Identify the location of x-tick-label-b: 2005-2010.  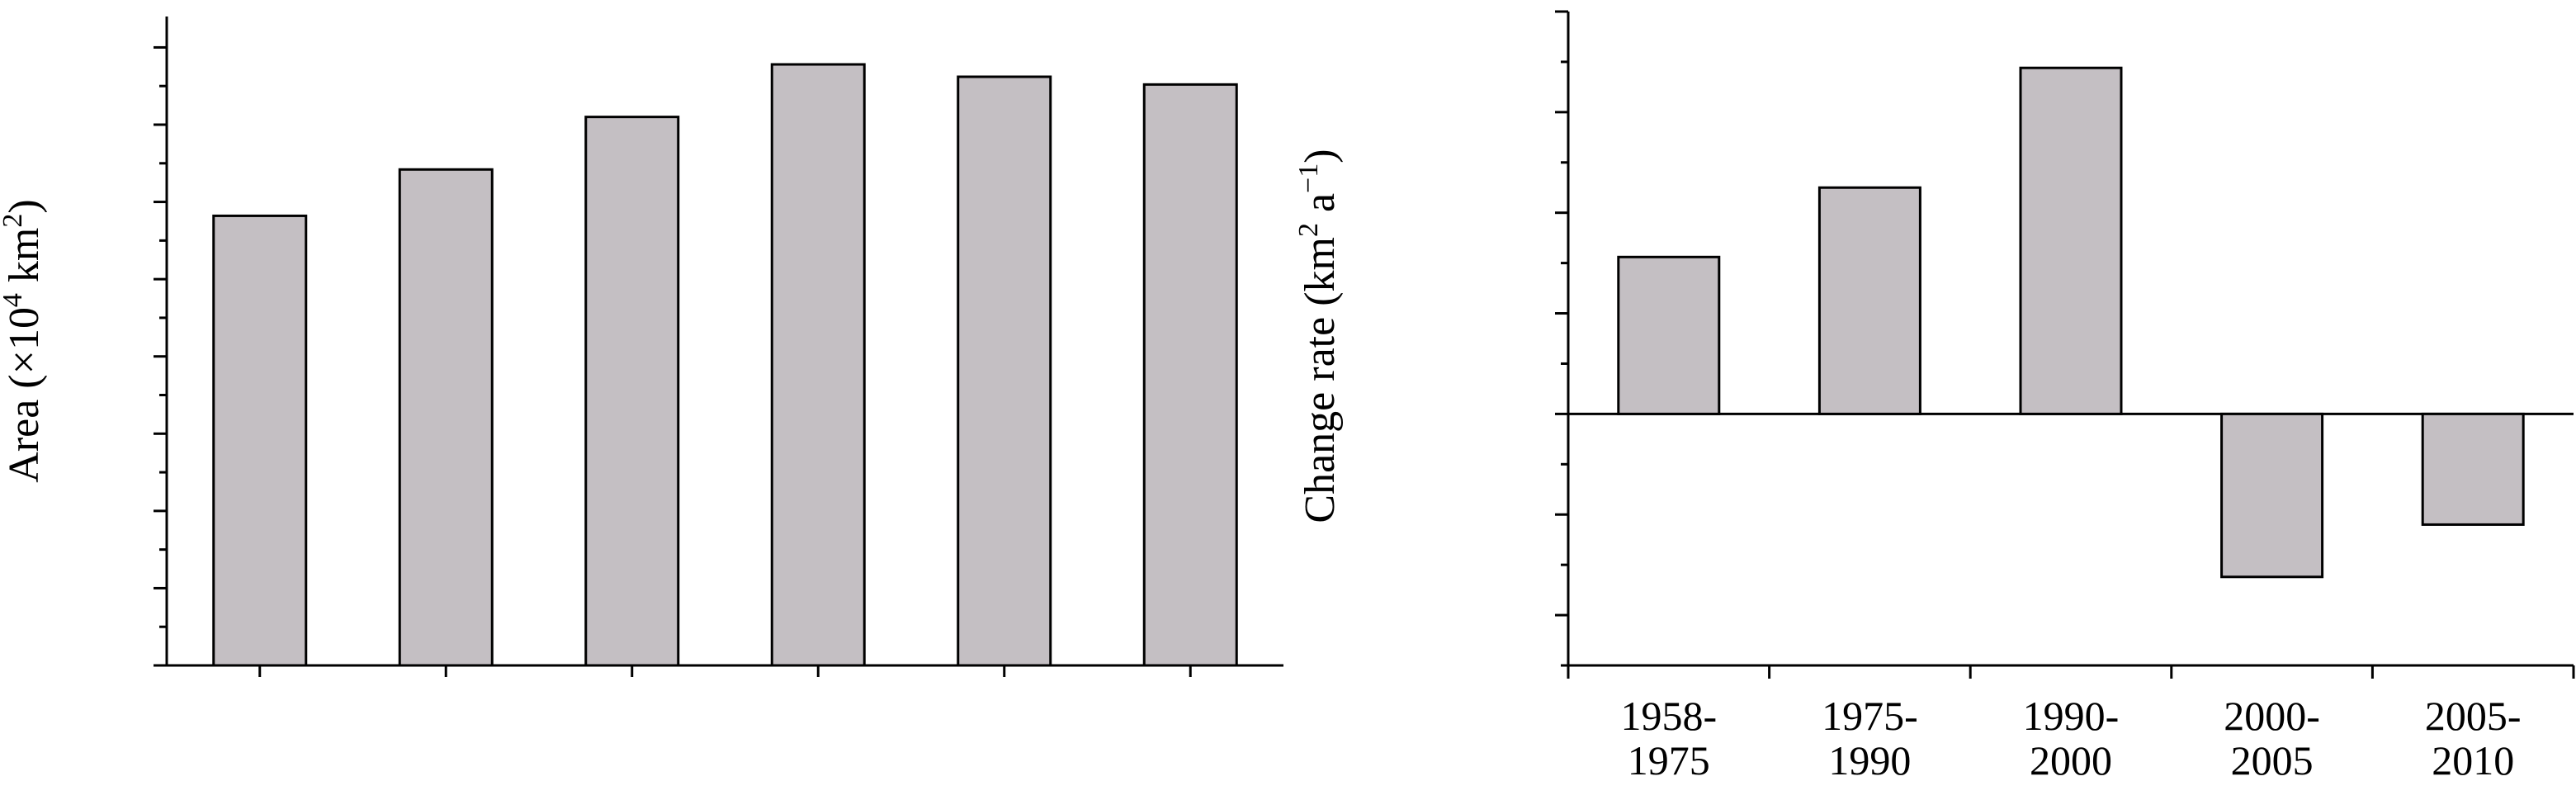
(2473, 738).